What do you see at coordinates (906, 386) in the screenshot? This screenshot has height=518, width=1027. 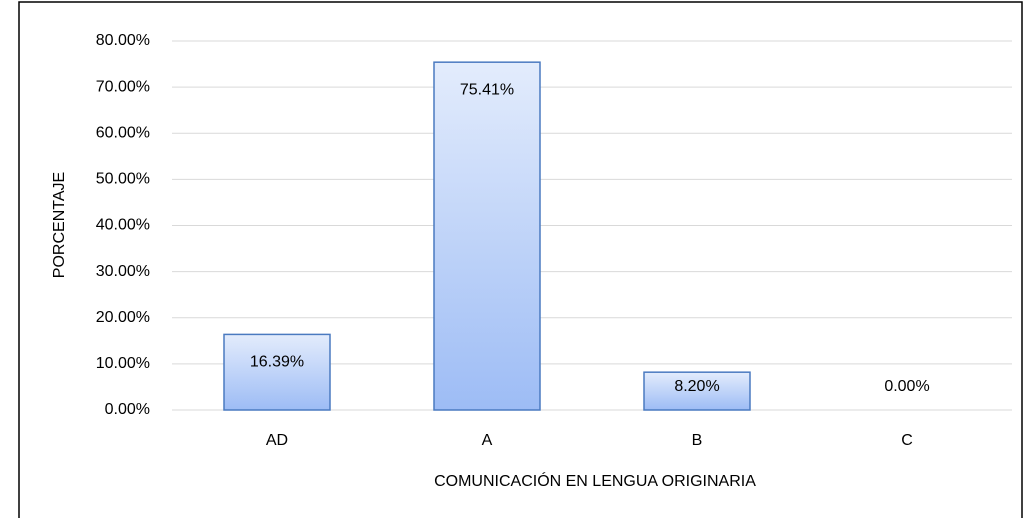 I see `data-label: 0.00%` at bounding box center [906, 386].